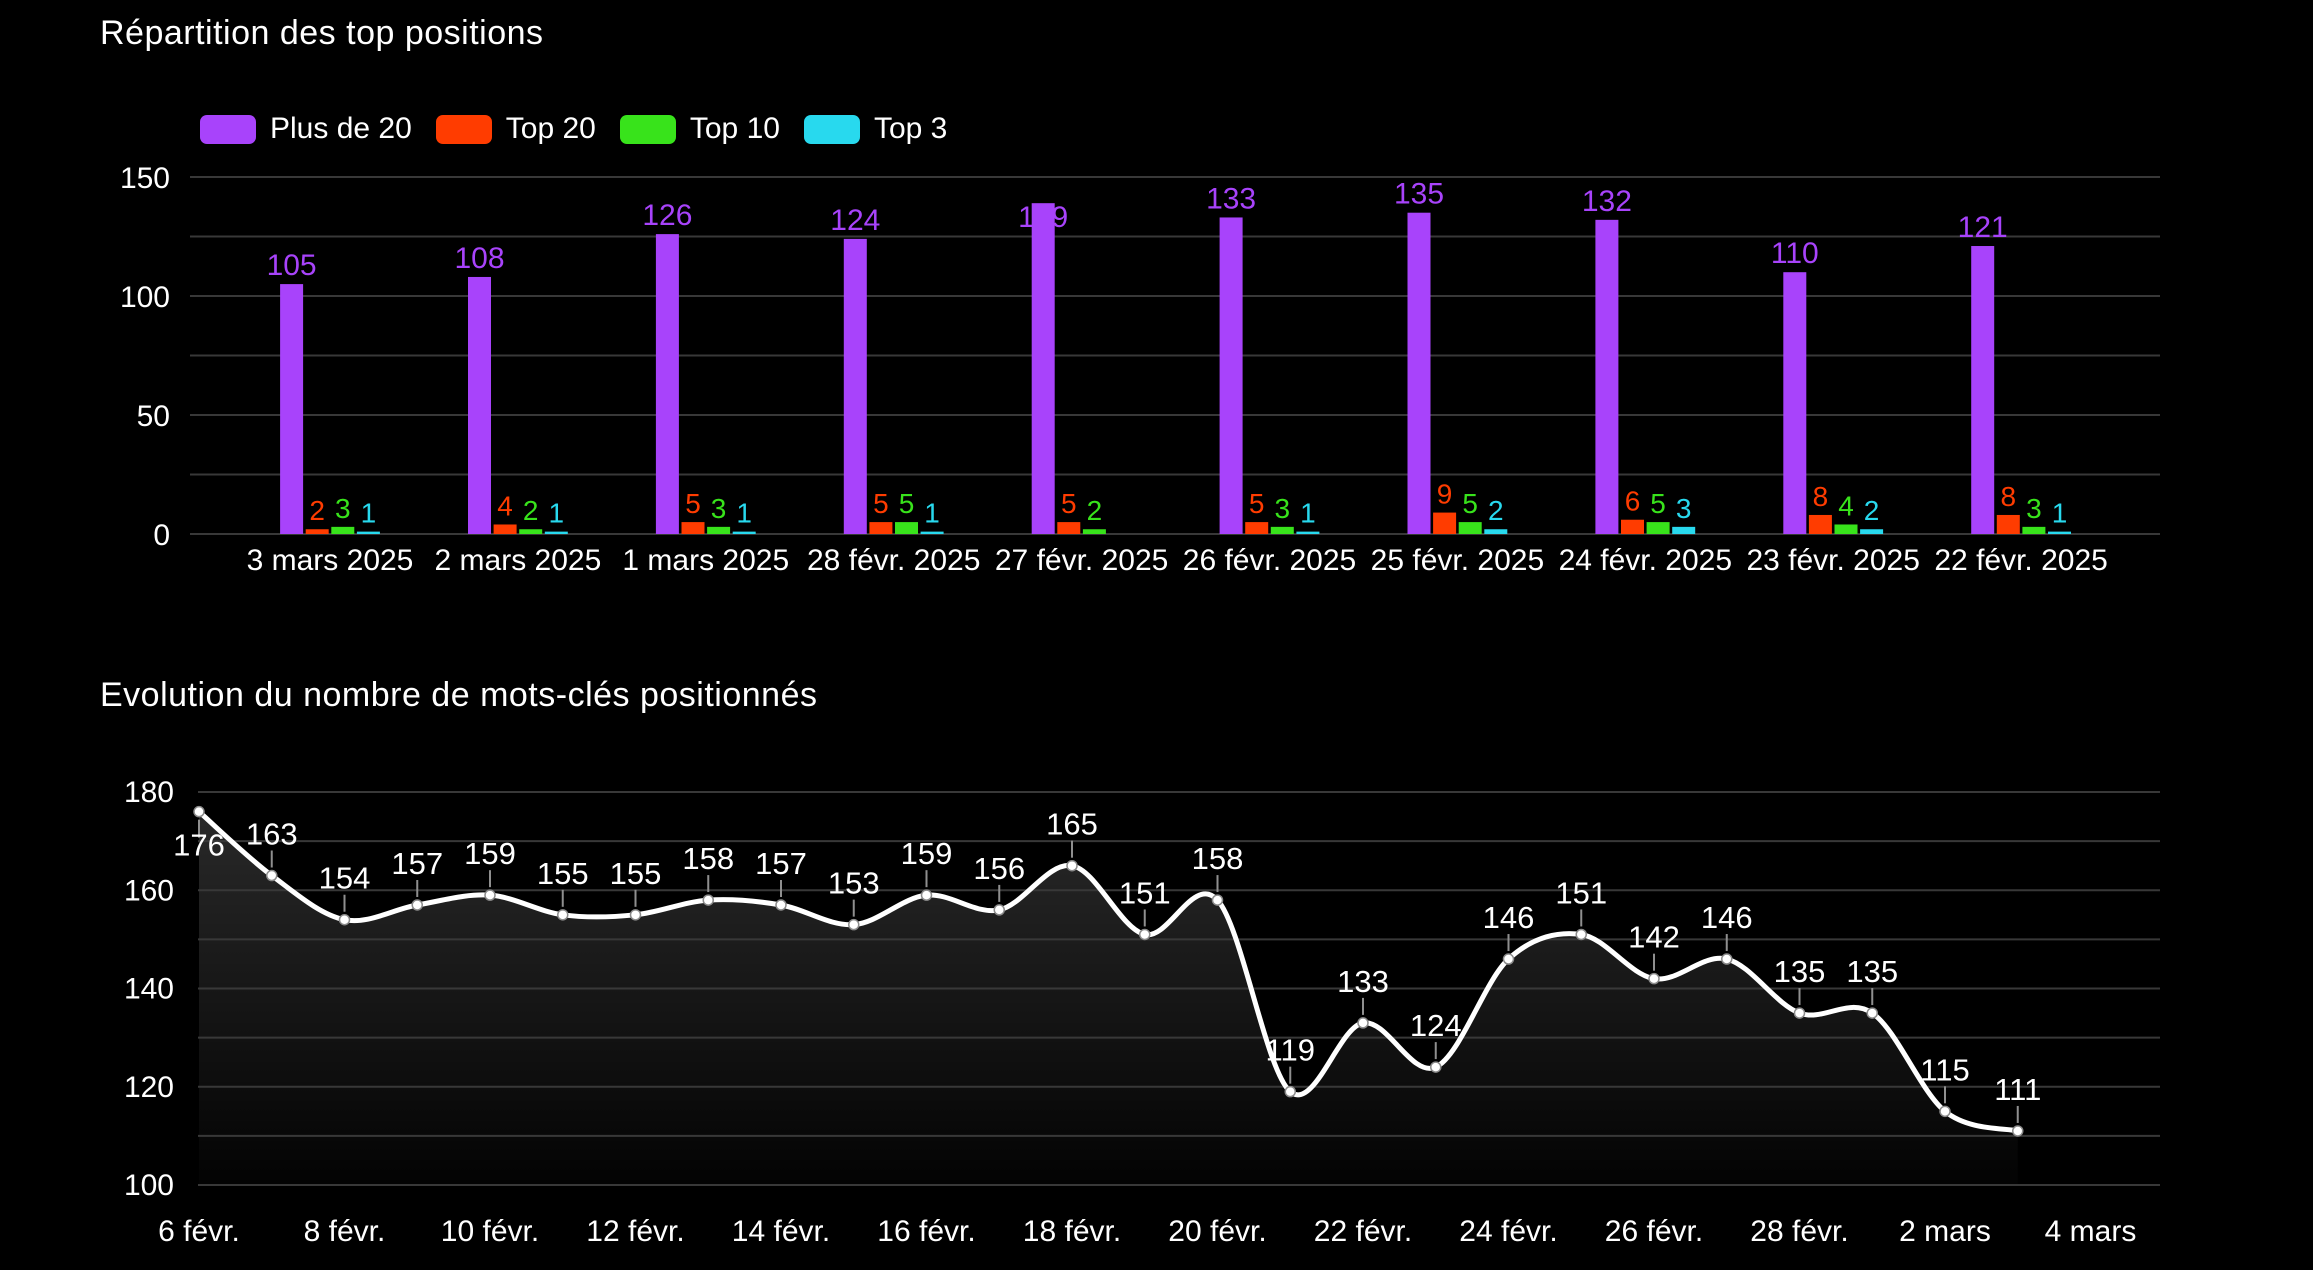 This screenshot has height=1270, width=2313. Describe the element at coordinates (153, 416) in the screenshot. I see `y-axis-label: 50` at that location.